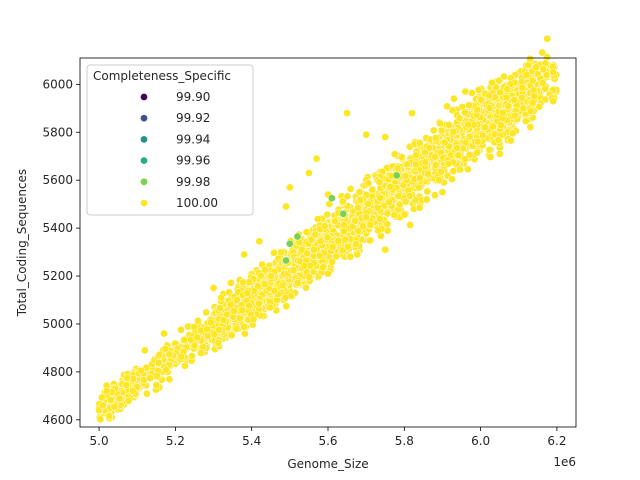 The image size is (640, 480). I want to click on y-tick-label: 5000, so click(57, 324).